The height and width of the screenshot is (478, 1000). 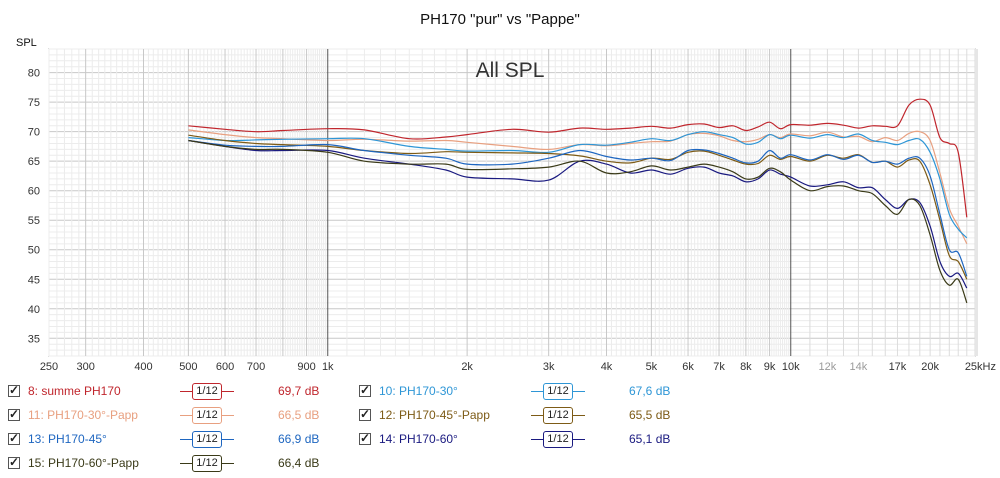 I want to click on y-tick-label: 65, so click(x=34, y=162).